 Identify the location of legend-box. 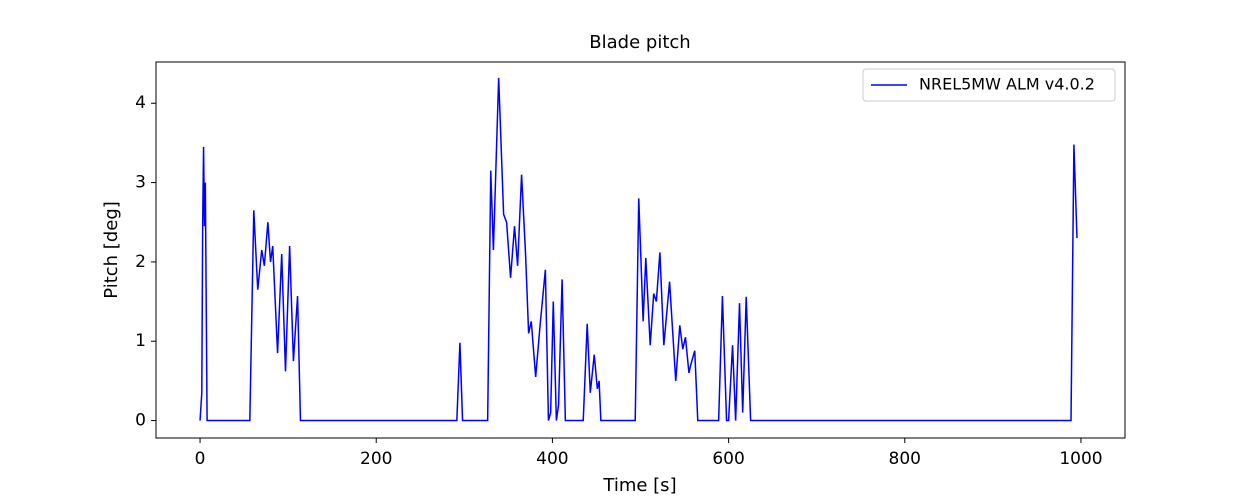
(989, 85).